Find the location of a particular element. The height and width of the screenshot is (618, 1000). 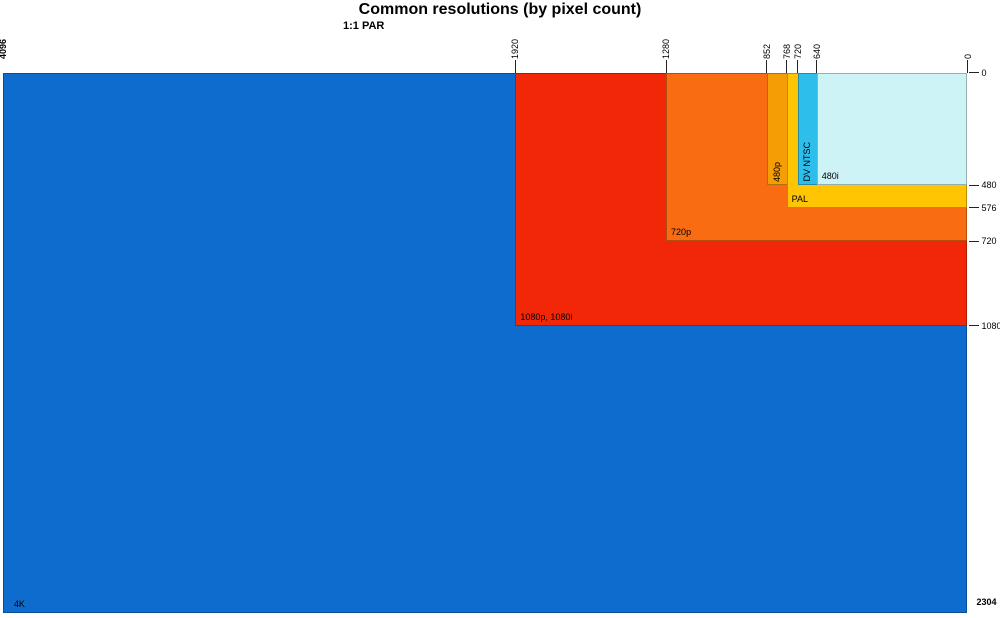

x-axis-label-wrap-0: 0 is located at coordinates (968, 36).